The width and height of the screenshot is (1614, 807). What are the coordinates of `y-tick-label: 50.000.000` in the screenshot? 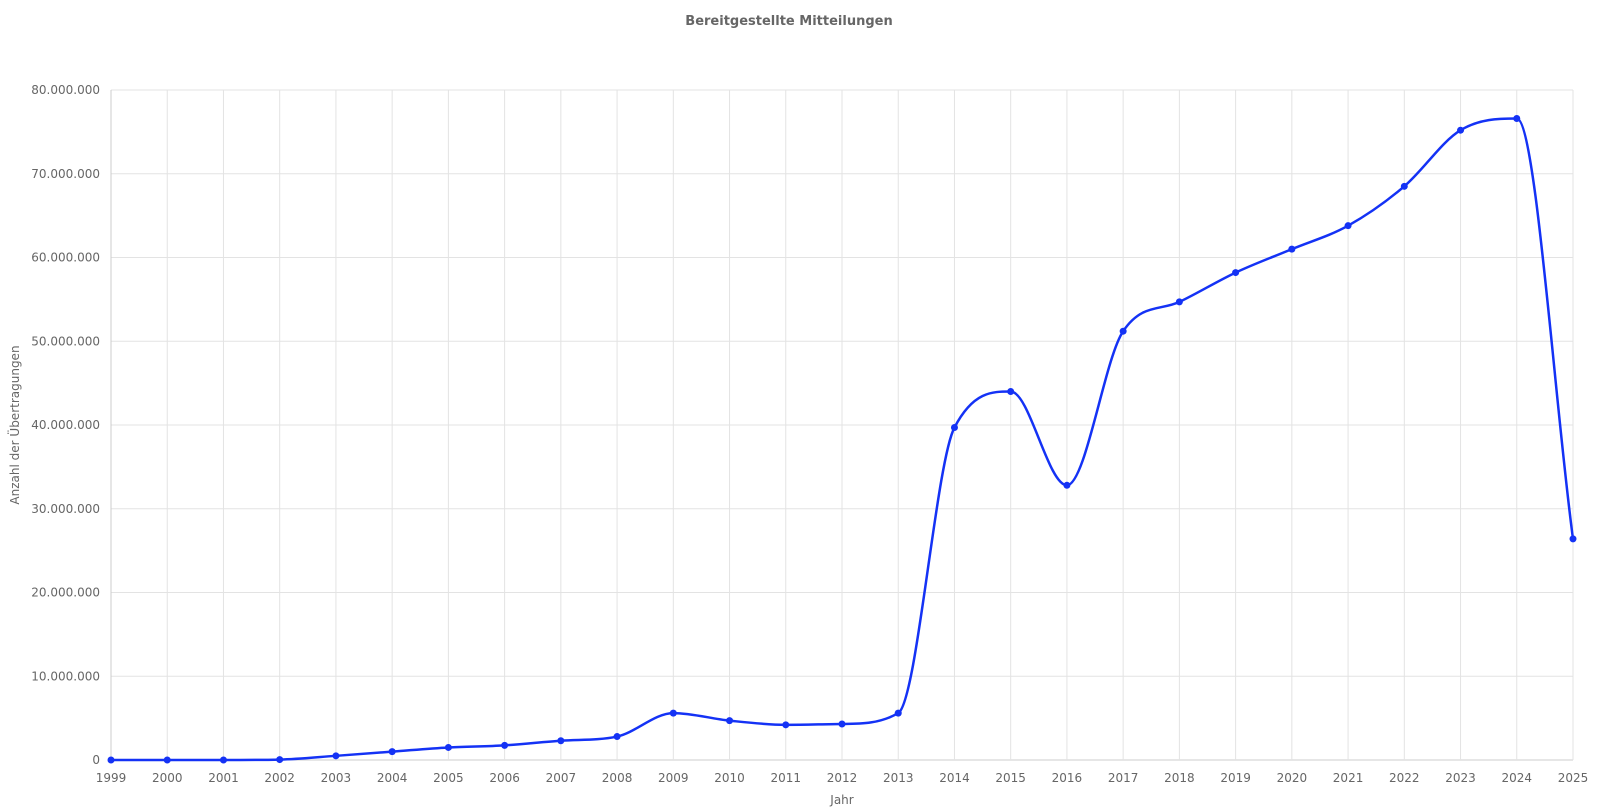 It's located at (65, 341).